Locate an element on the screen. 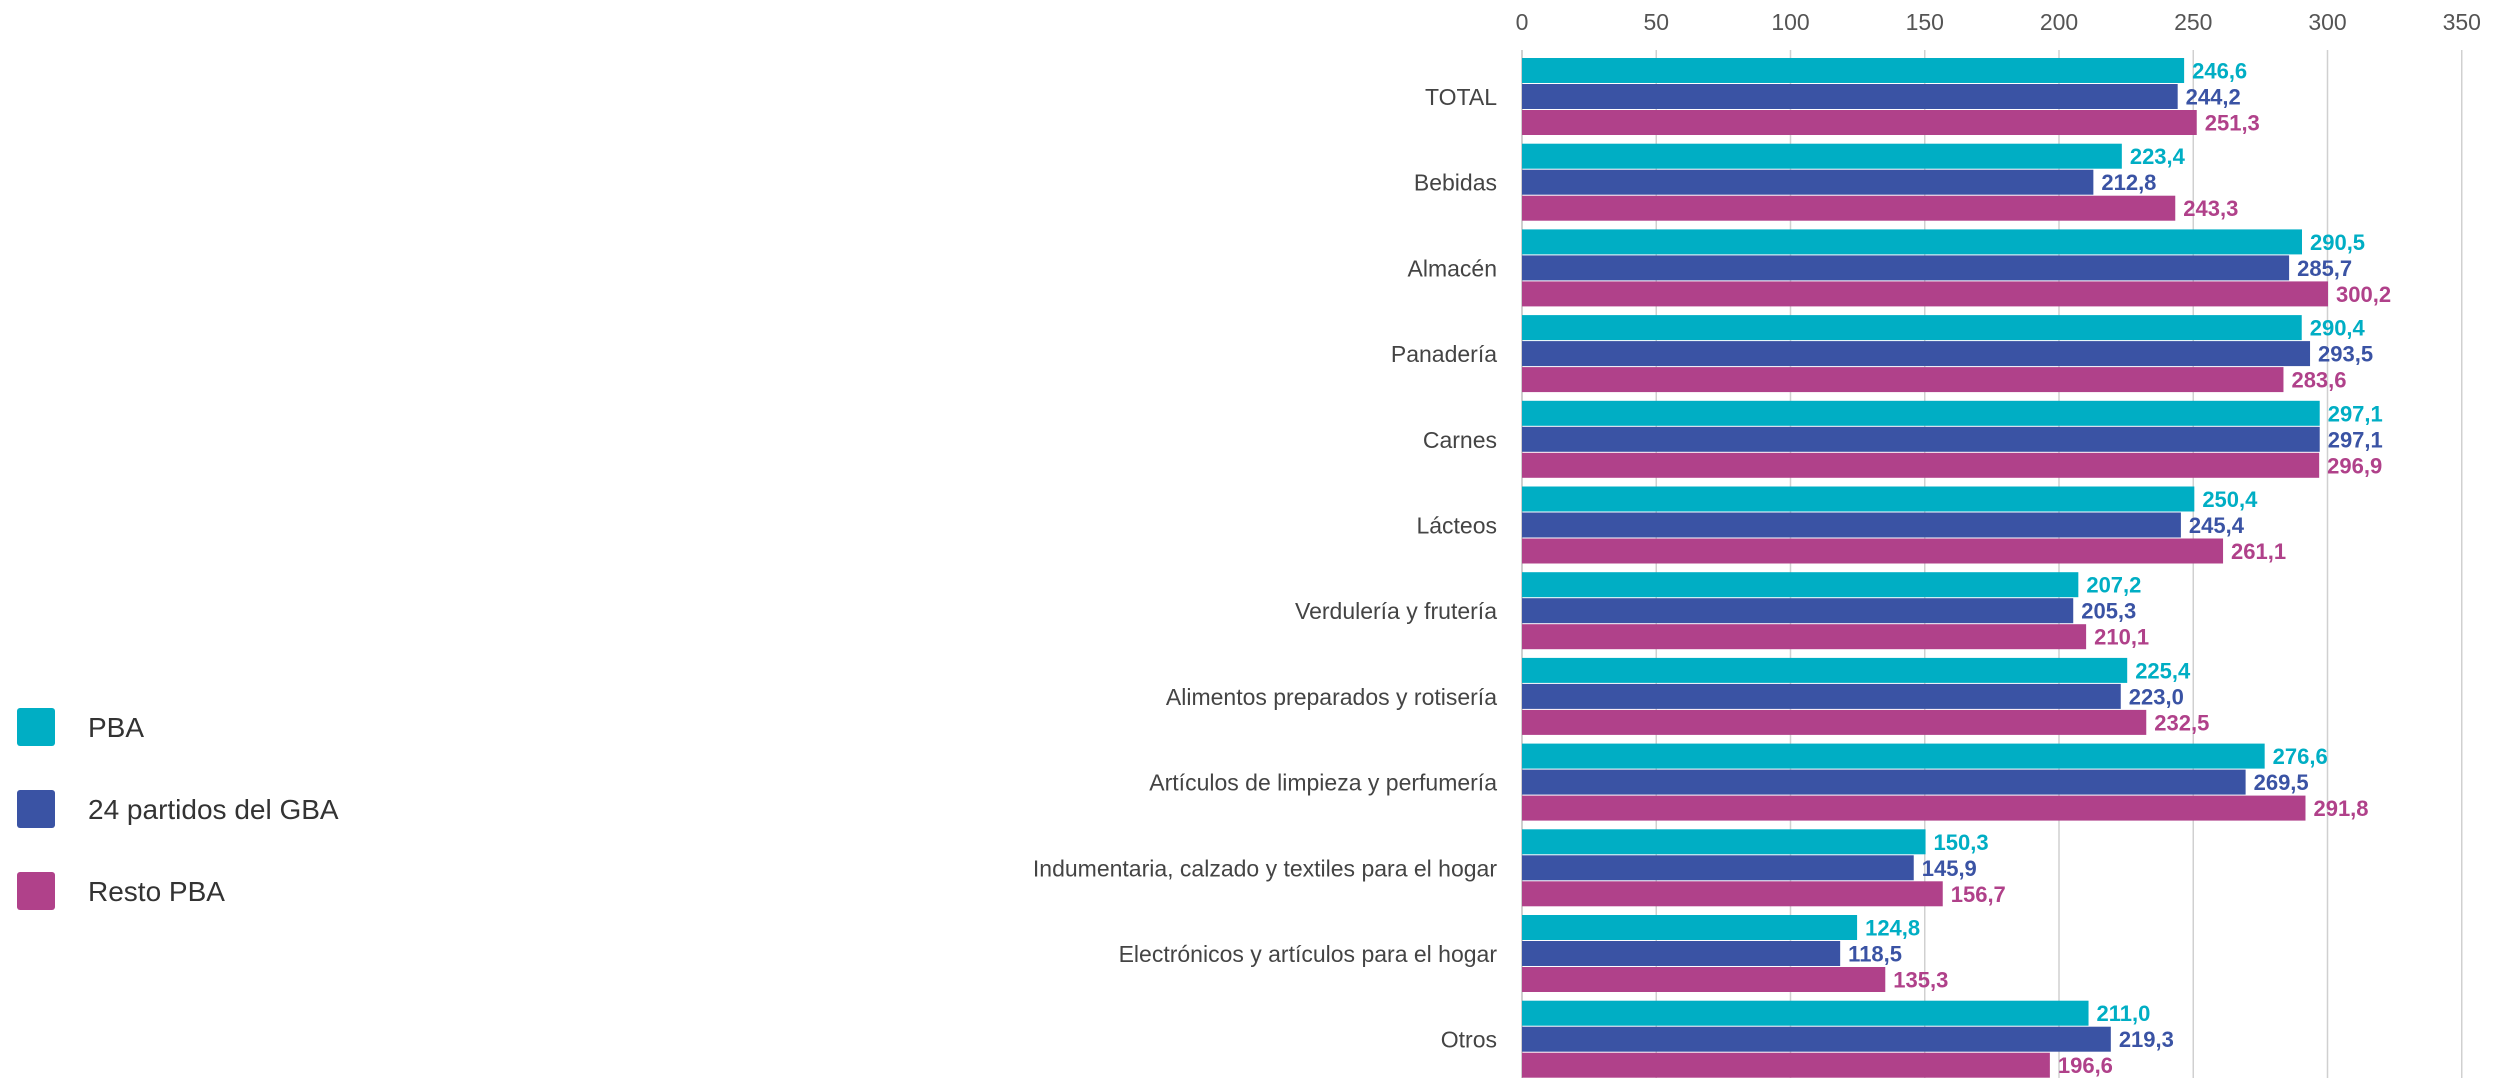 The width and height of the screenshot is (2504, 1083). category-label: Artículos de limpieza y perfumería is located at coordinates (1323, 783).